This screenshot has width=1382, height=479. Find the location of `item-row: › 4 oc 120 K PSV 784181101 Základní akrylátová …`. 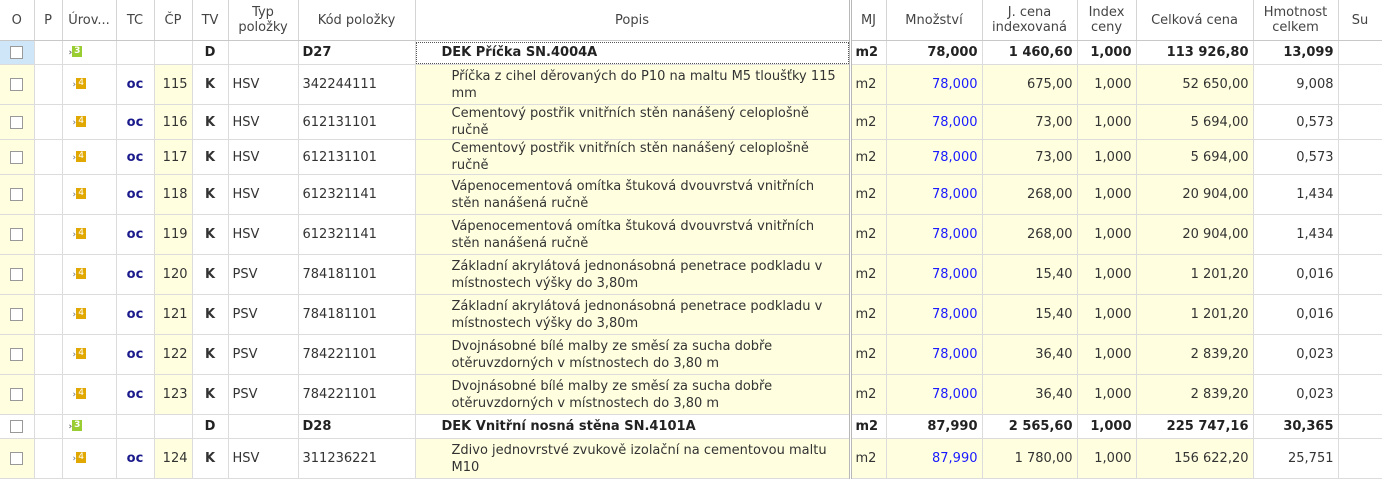

item-row: › 4 oc 120 K PSV 784181101 Základní akrylátová … is located at coordinates (691, 274).